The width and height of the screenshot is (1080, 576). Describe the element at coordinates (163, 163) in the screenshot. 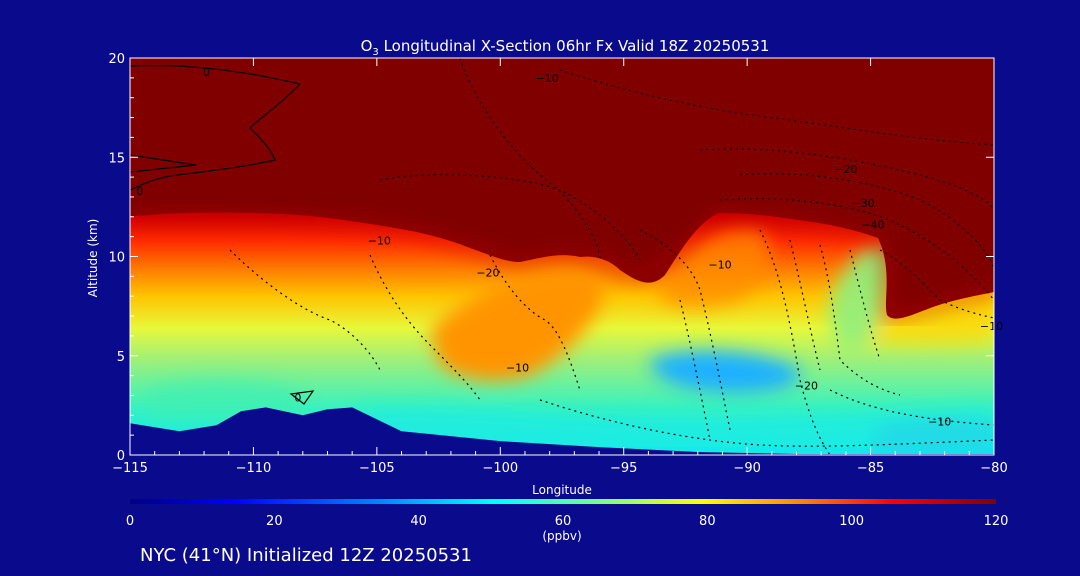

I see `contour-zero-solid-inner` at that location.